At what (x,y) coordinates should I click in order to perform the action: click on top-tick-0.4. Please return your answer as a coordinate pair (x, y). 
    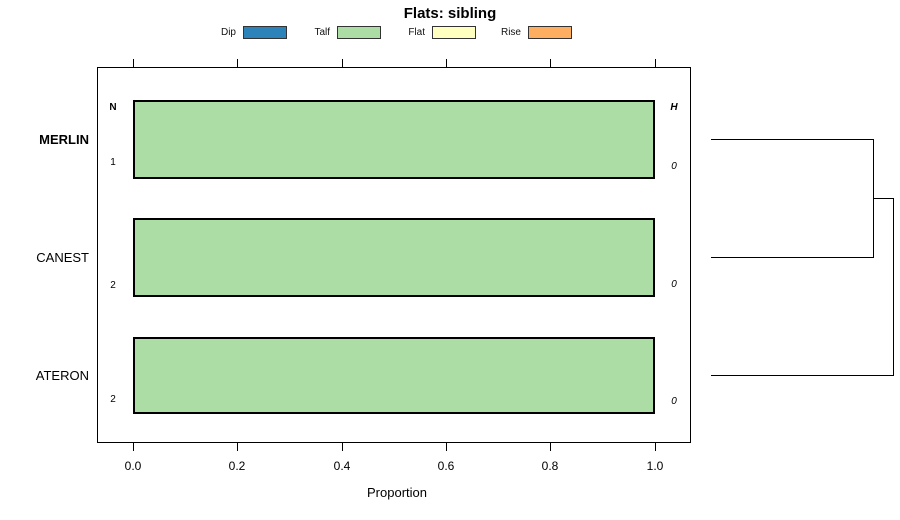
    Looking at the image, I should click on (342, 63).